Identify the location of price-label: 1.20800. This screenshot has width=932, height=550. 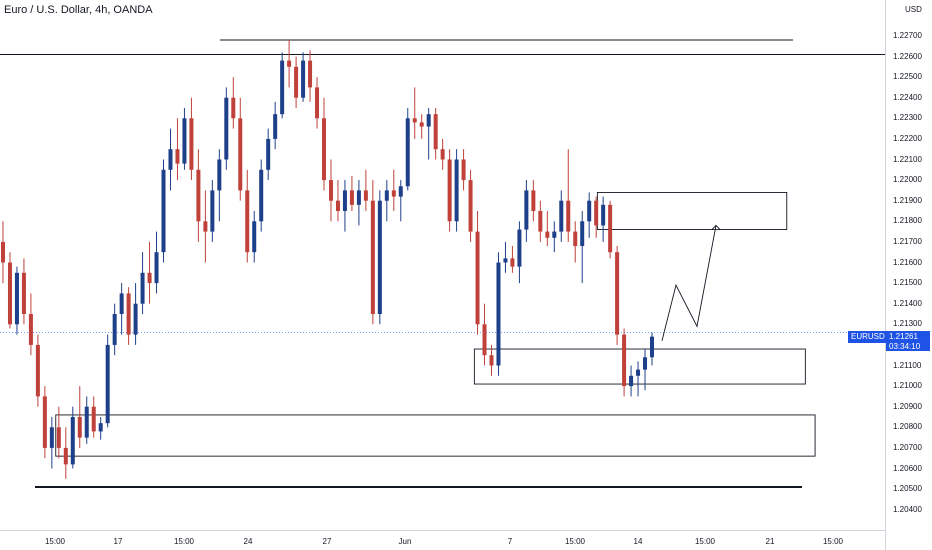
(907, 427).